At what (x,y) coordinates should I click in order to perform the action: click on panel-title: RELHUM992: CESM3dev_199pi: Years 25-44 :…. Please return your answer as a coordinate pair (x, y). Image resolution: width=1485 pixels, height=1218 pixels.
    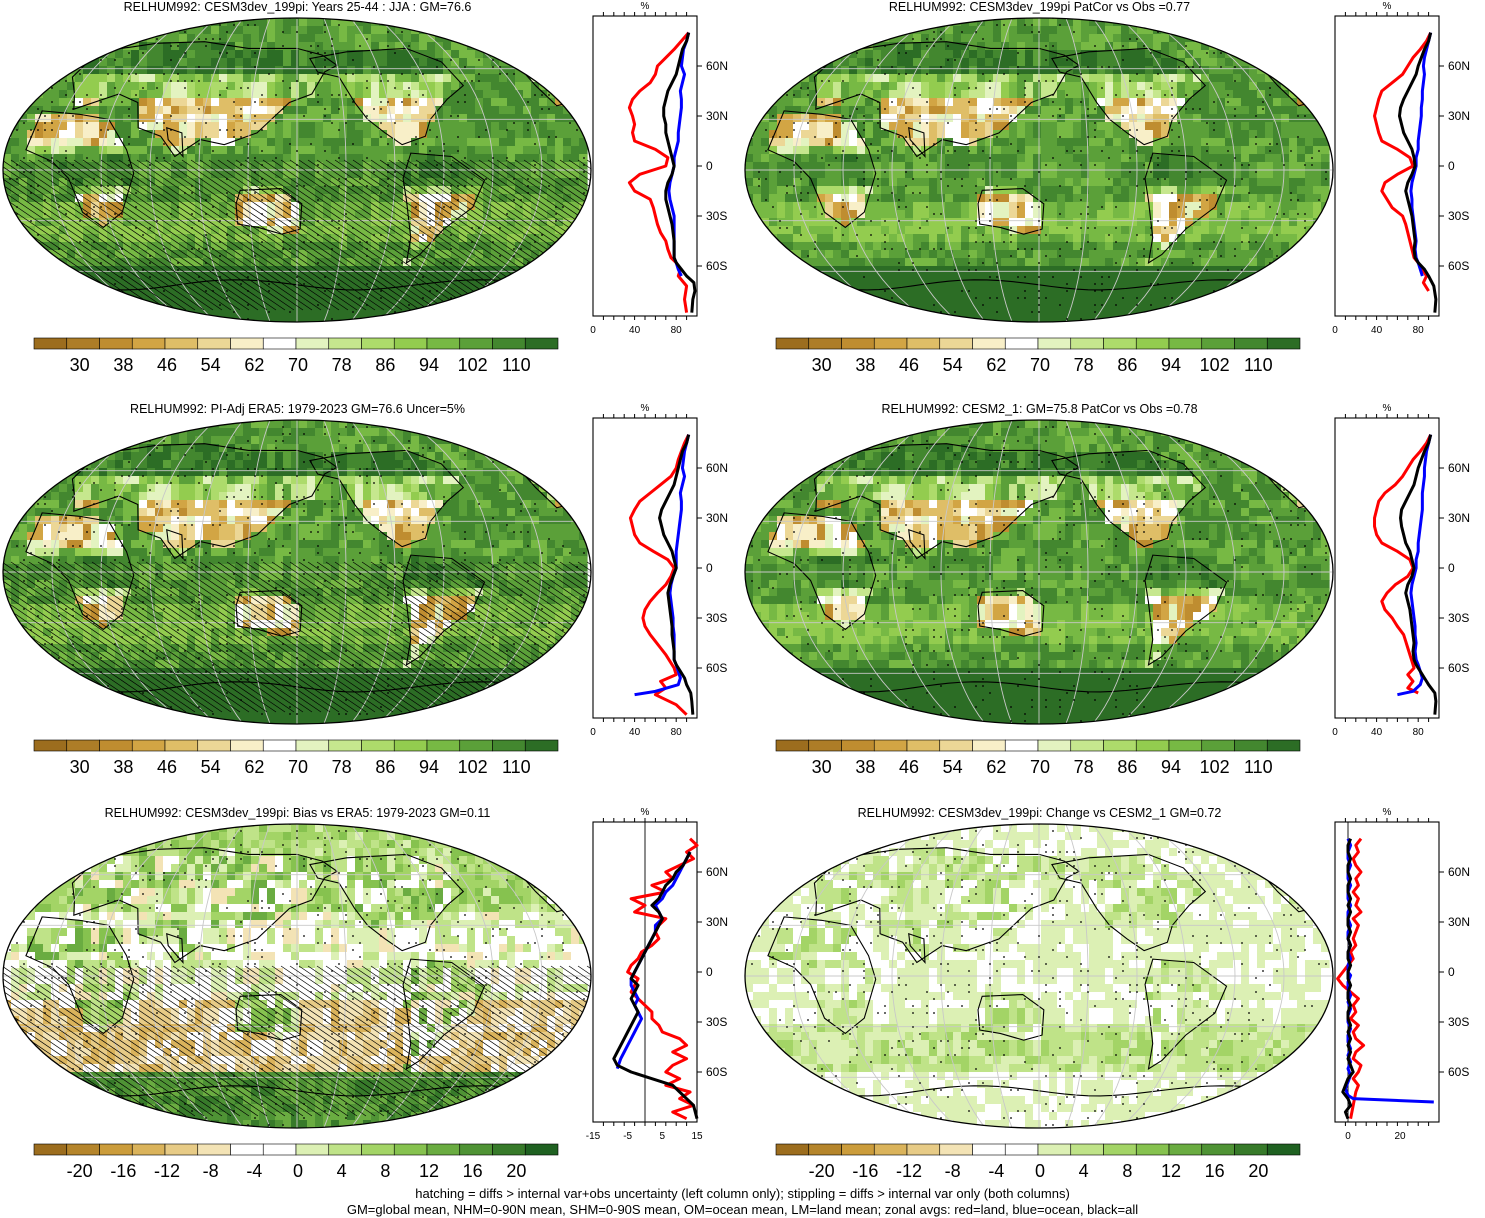
    Looking at the image, I should click on (297, 7).